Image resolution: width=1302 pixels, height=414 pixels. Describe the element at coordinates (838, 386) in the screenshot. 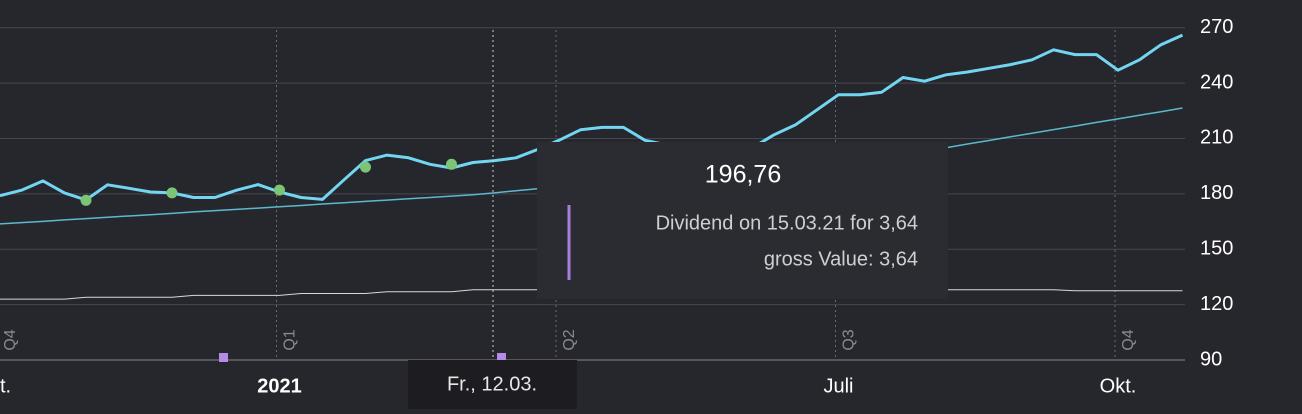

I see `x-tick-label: Juli` at that location.